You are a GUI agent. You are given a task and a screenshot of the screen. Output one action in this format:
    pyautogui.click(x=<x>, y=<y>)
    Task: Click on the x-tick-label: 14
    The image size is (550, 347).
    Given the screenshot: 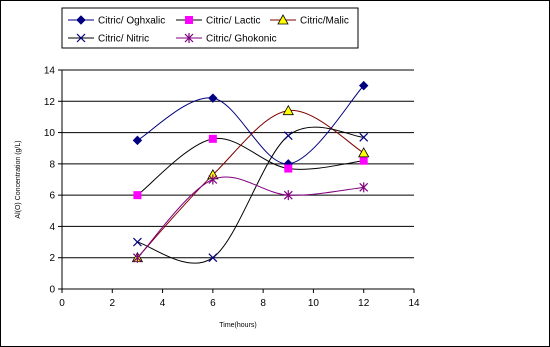 What is the action you would take?
    pyautogui.click(x=414, y=303)
    